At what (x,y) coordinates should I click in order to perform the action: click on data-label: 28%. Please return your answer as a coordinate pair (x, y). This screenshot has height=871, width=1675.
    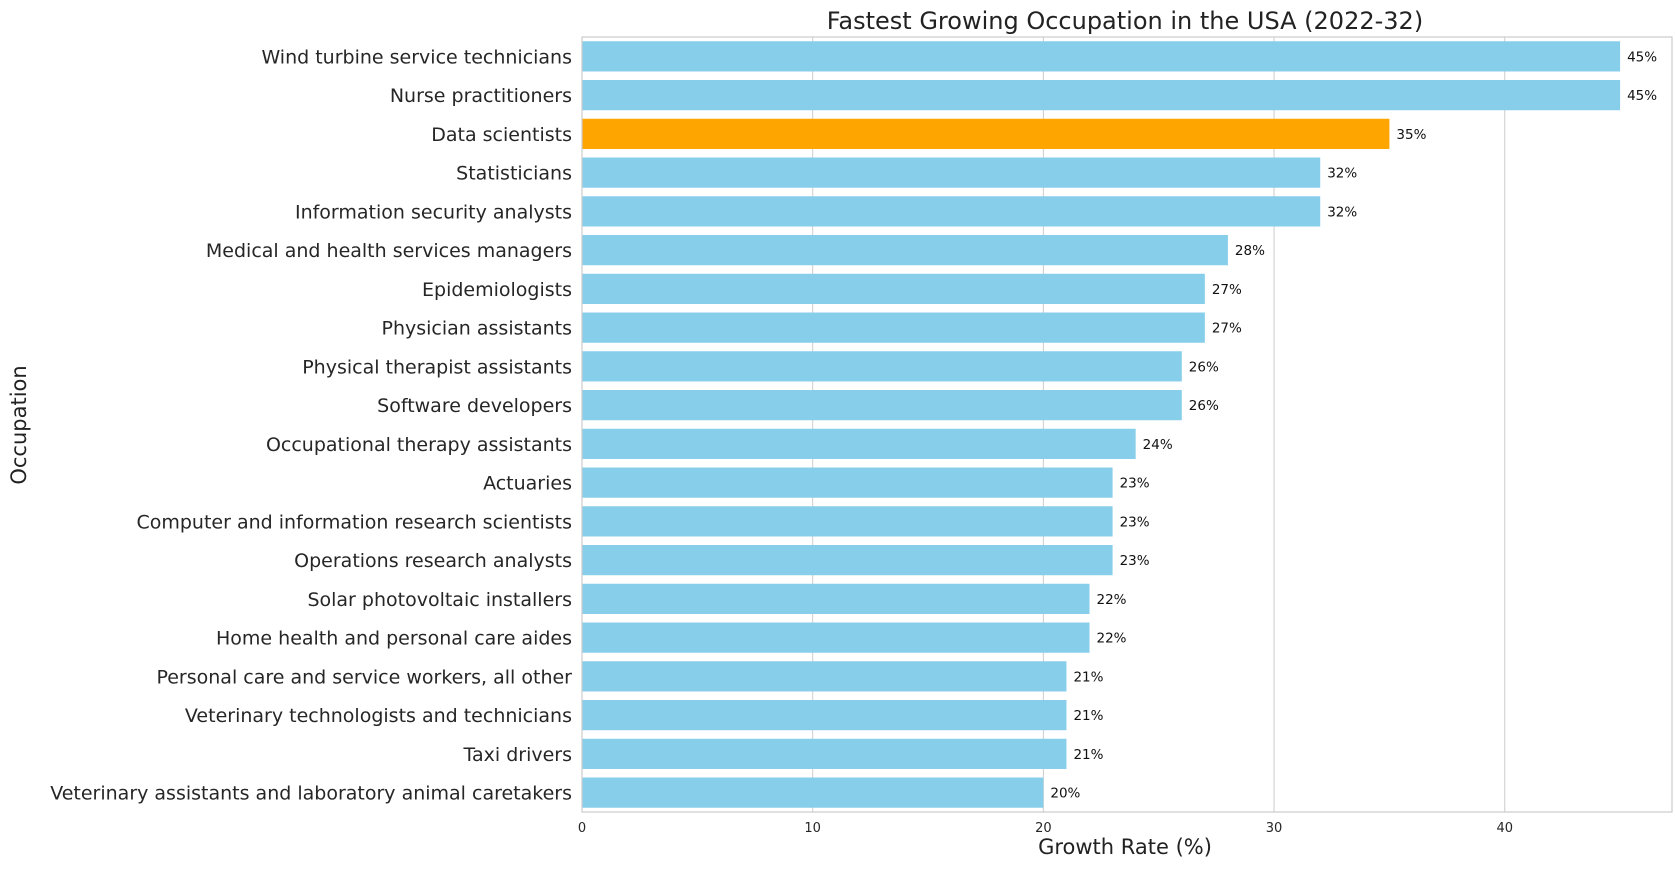
    Looking at the image, I should click on (1250, 251).